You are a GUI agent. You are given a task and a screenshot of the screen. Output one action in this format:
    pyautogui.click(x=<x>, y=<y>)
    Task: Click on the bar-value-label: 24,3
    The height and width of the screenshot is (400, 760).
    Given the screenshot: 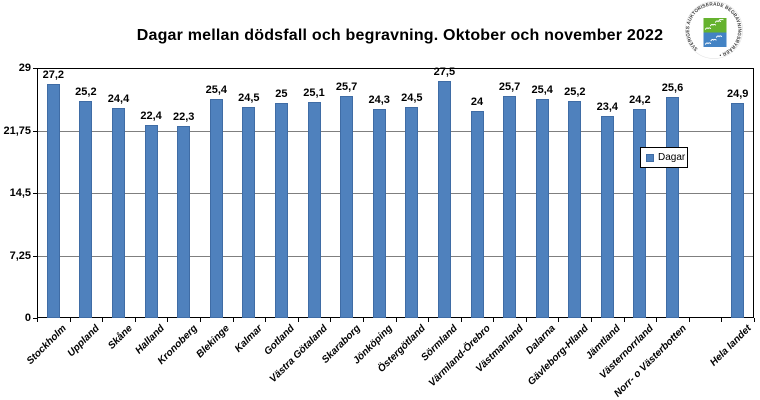 What is the action you would take?
    pyautogui.click(x=379, y=99)
    